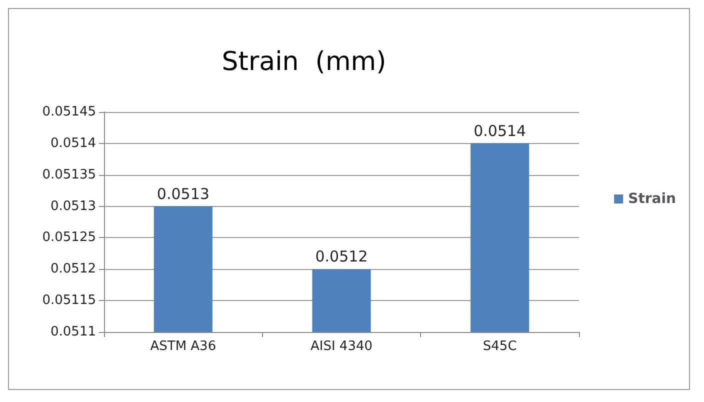 The width and height of the screenshot is (704, 402). I want to click on x-tick-label: ASTM A36, so click(183, 346).